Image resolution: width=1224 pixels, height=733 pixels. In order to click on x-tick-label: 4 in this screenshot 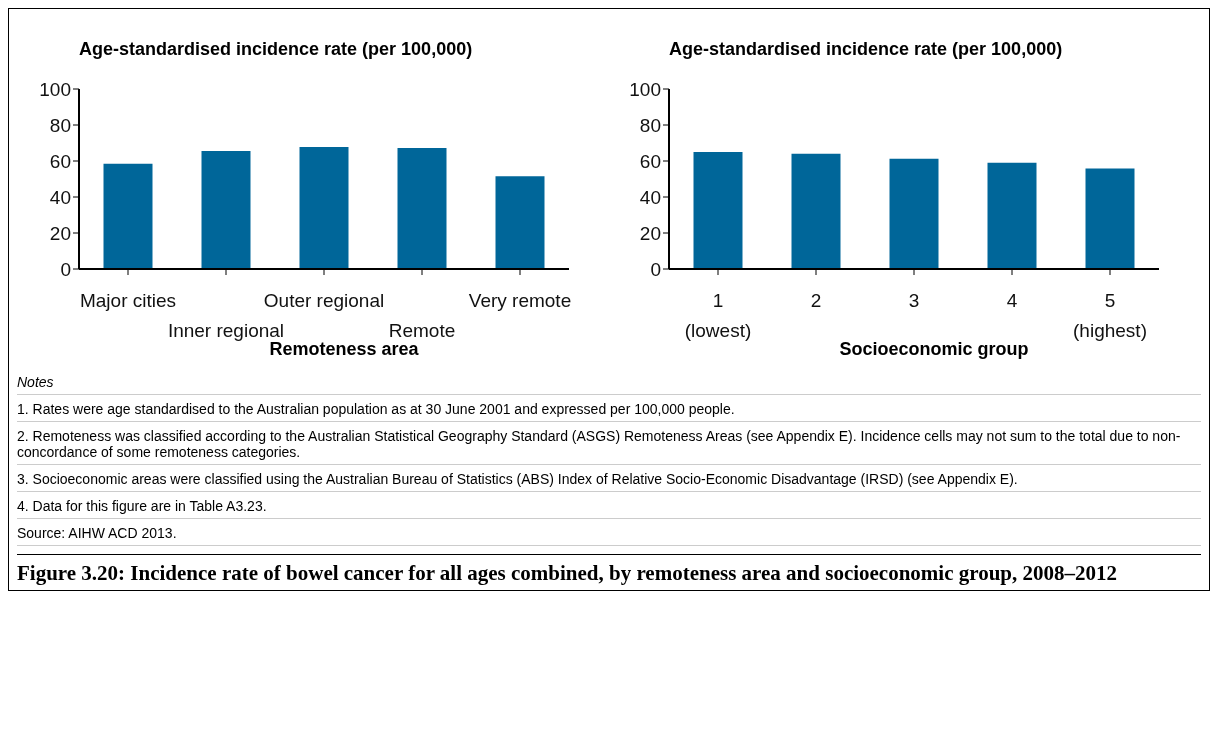, I will do `click(1012, 300)`.